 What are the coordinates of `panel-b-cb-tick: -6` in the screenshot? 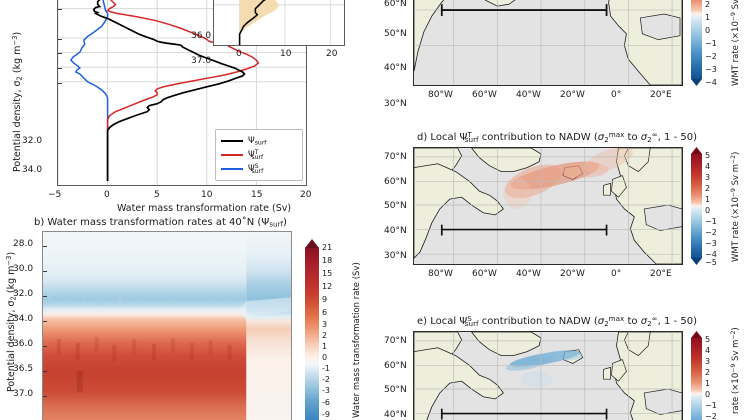 It's located at (326, 402).